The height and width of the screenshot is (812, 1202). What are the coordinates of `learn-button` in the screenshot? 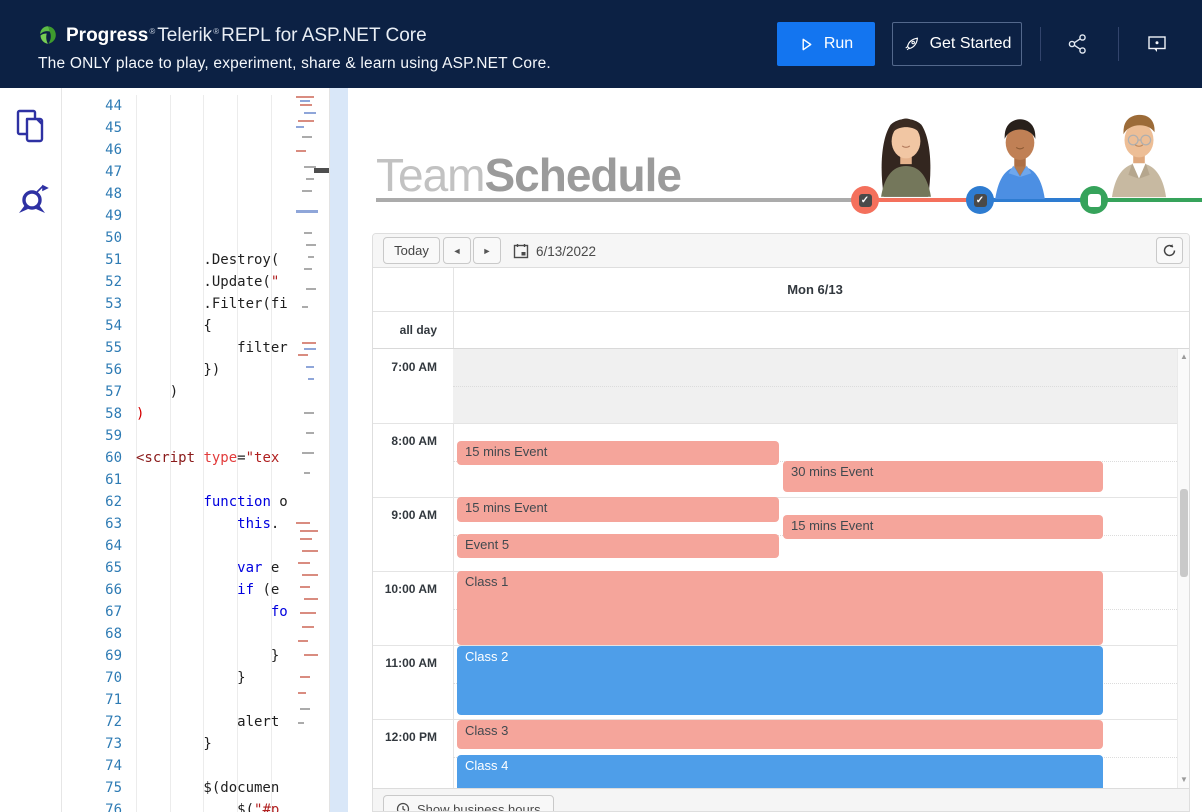 It's located at (32, 202).